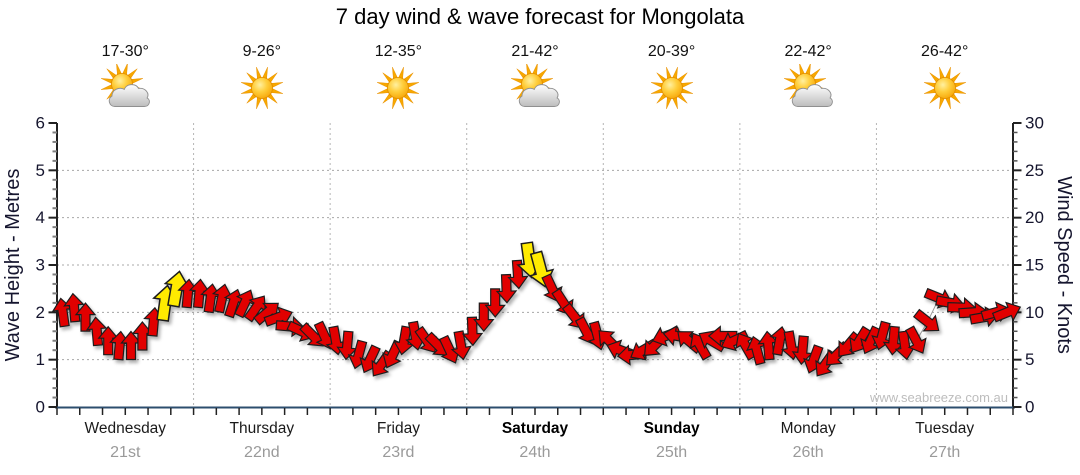  I want to click on svg-text: 15, so click(1034, 265).